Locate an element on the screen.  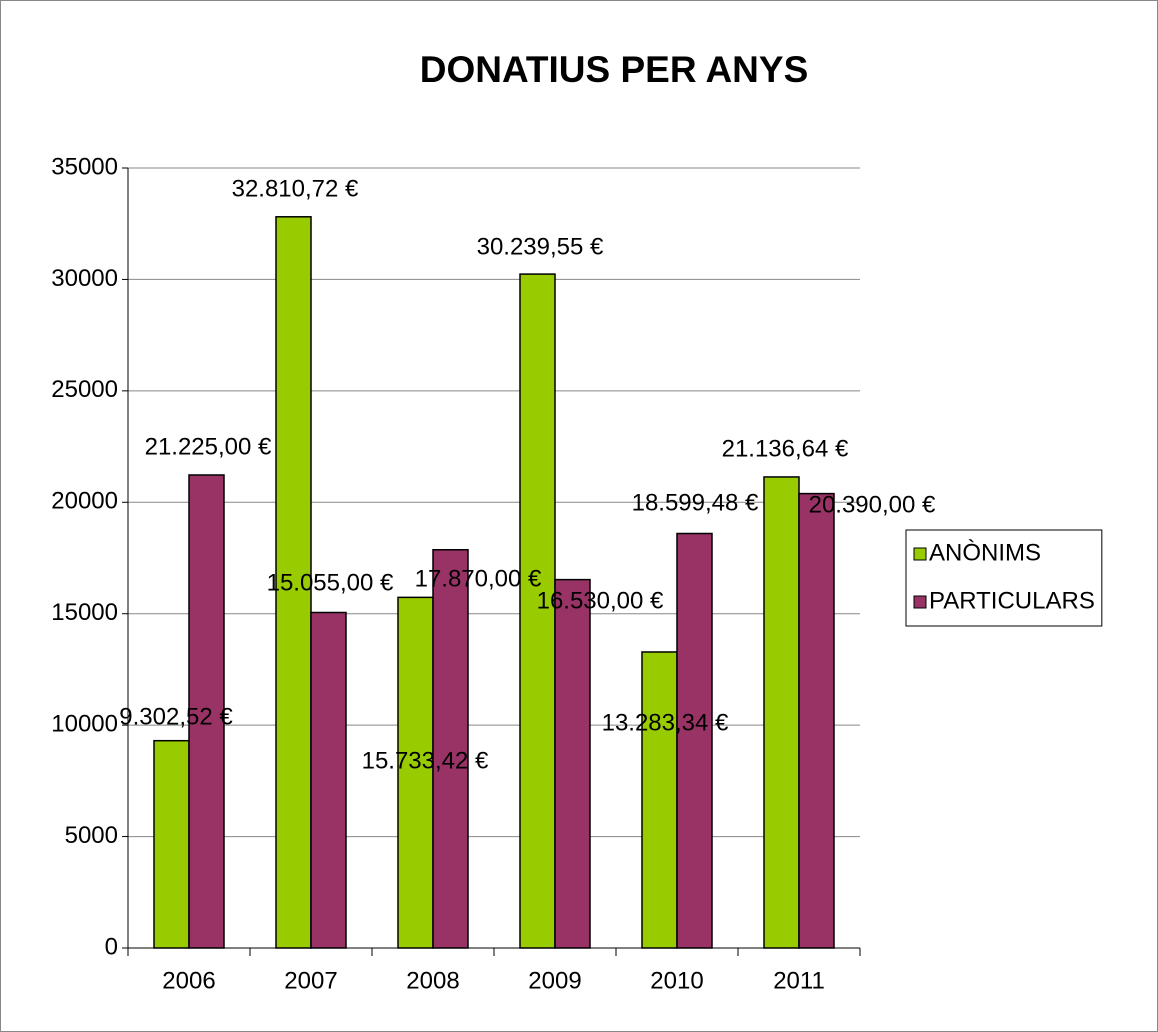
data-label: 18.599,48 € is located at coordinates (695, 502).